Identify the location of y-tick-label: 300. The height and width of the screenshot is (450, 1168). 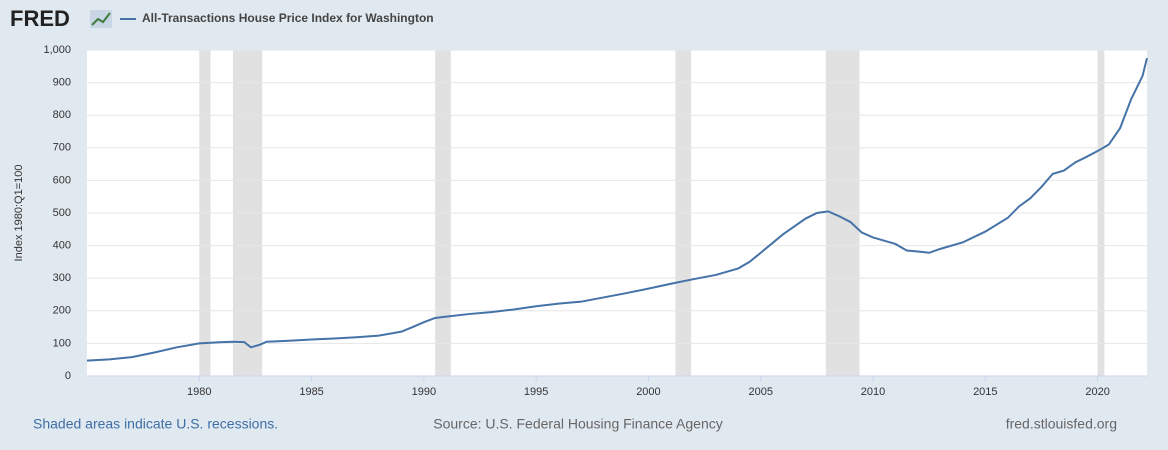
(62, 278).